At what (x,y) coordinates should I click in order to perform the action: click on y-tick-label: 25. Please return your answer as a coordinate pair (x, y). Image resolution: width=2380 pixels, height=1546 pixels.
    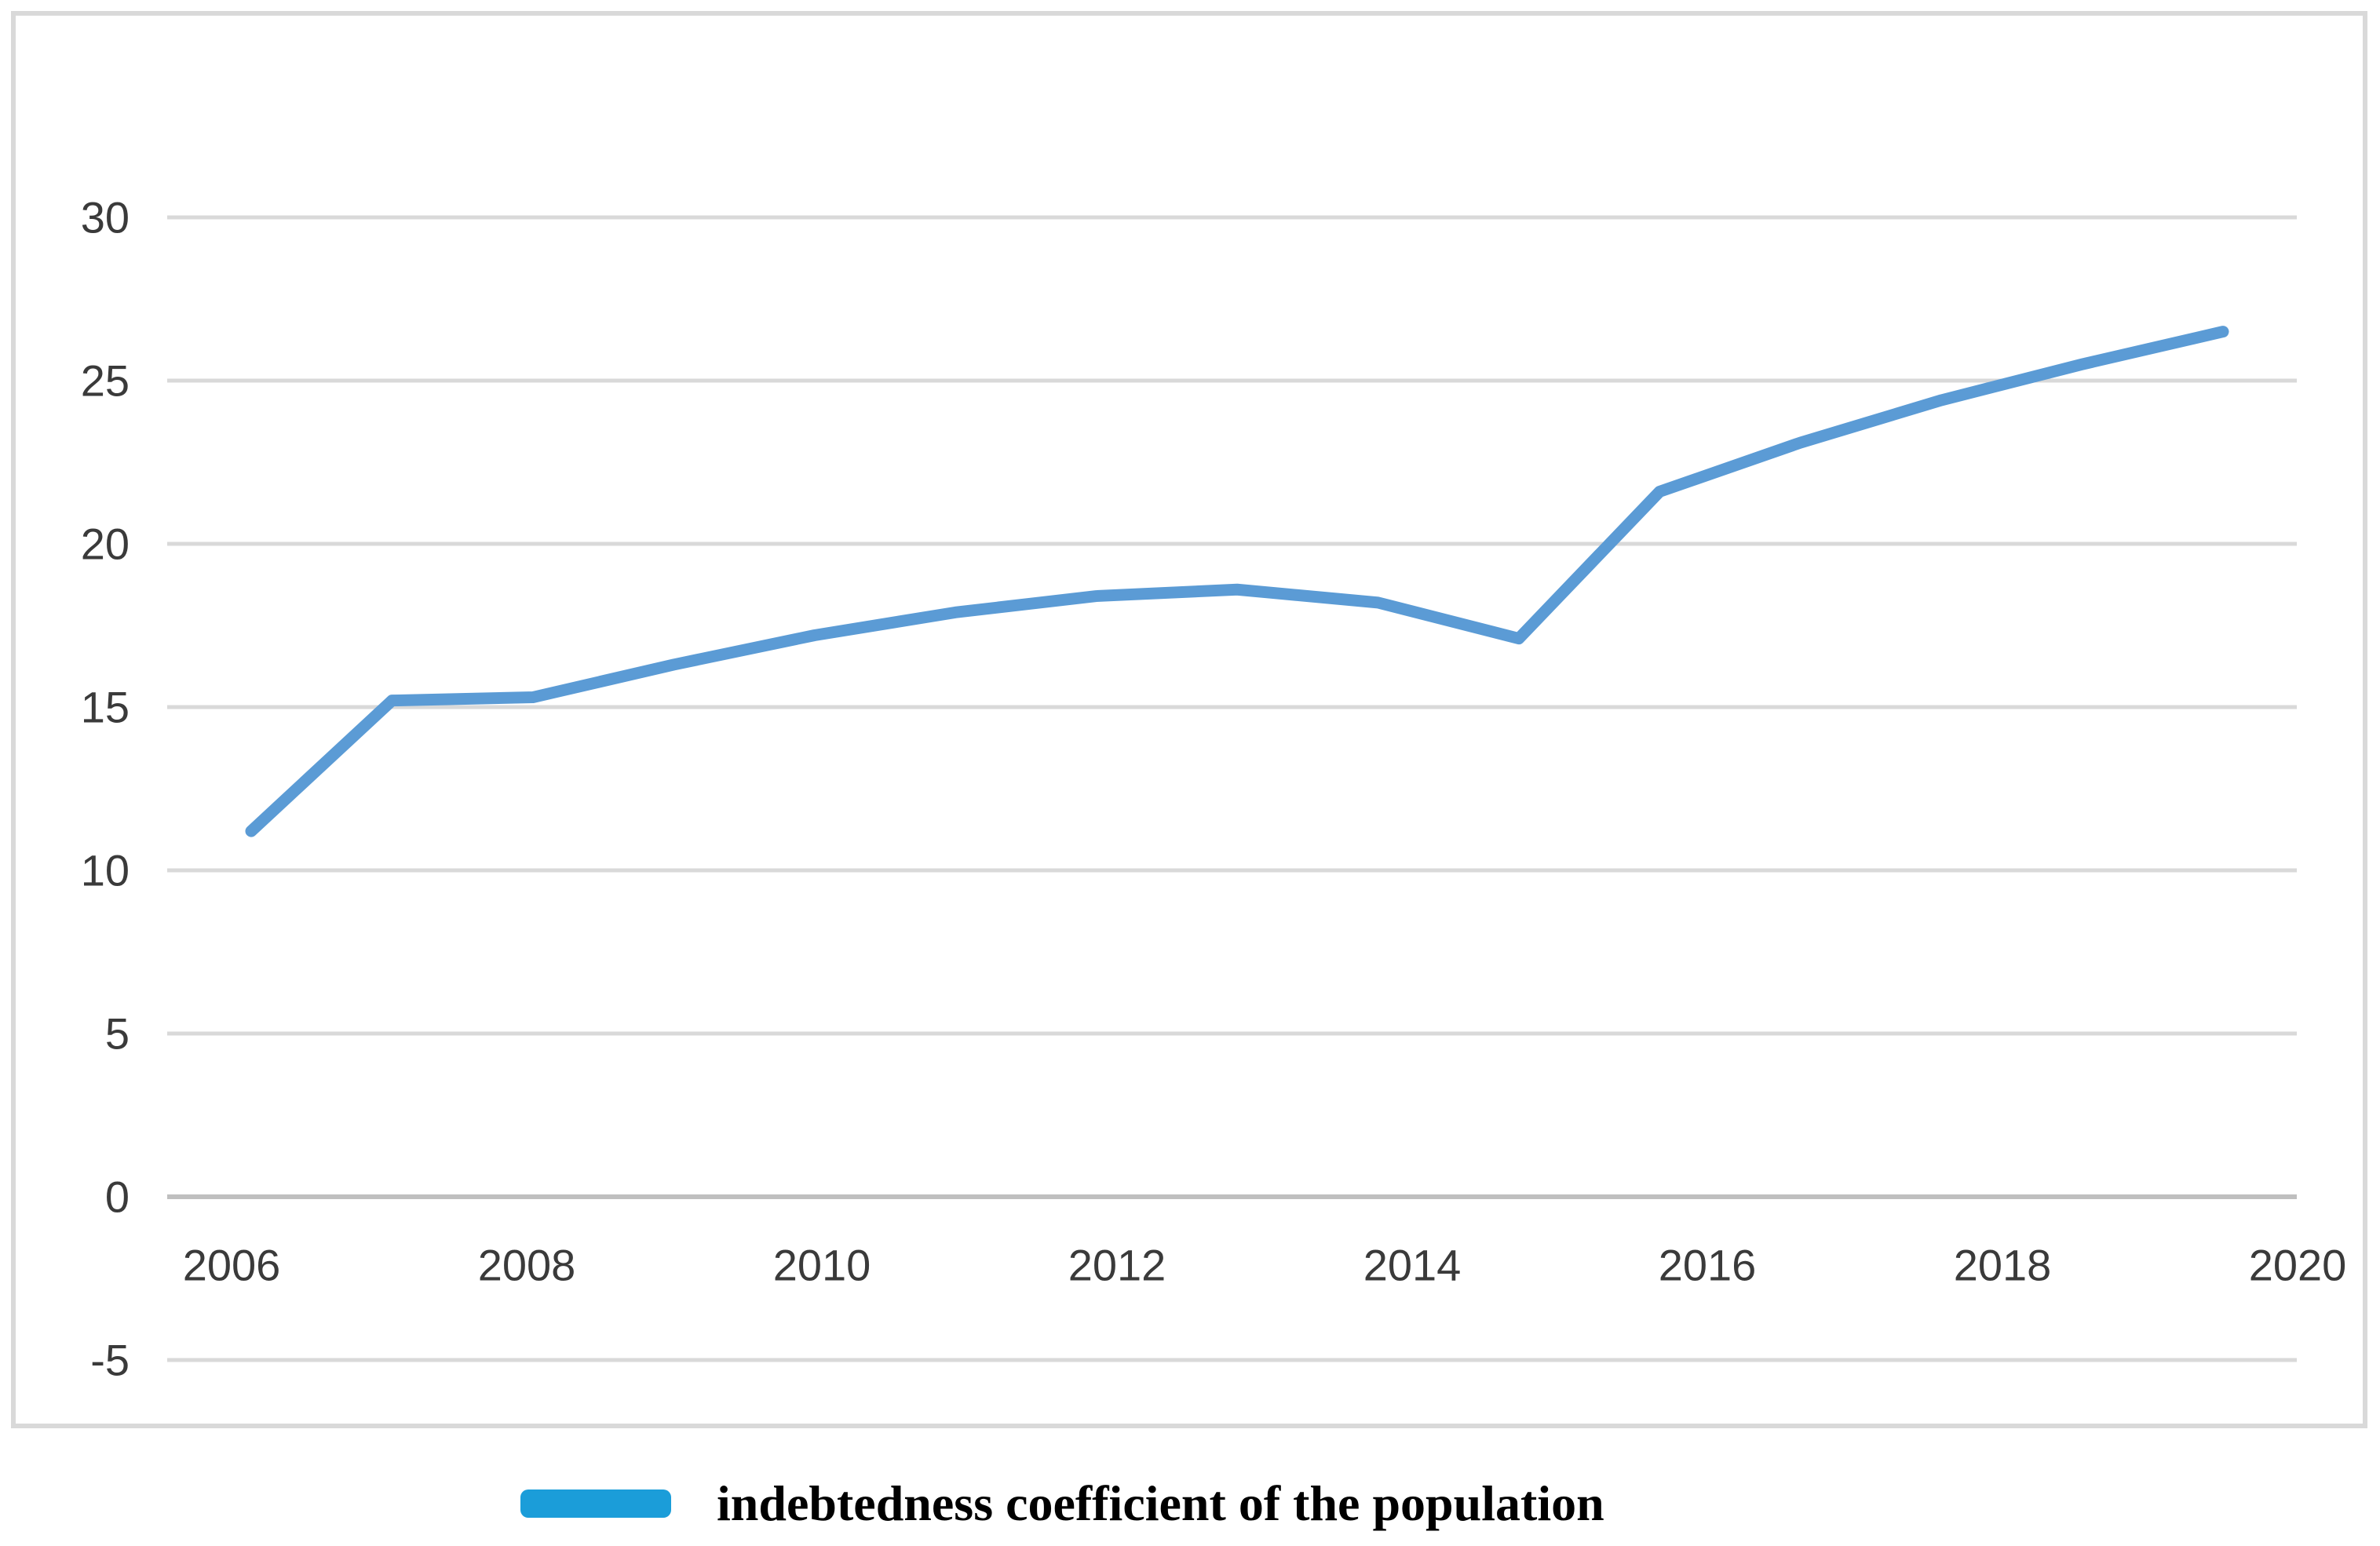
    Looking at the image, I should click on (105, 381).